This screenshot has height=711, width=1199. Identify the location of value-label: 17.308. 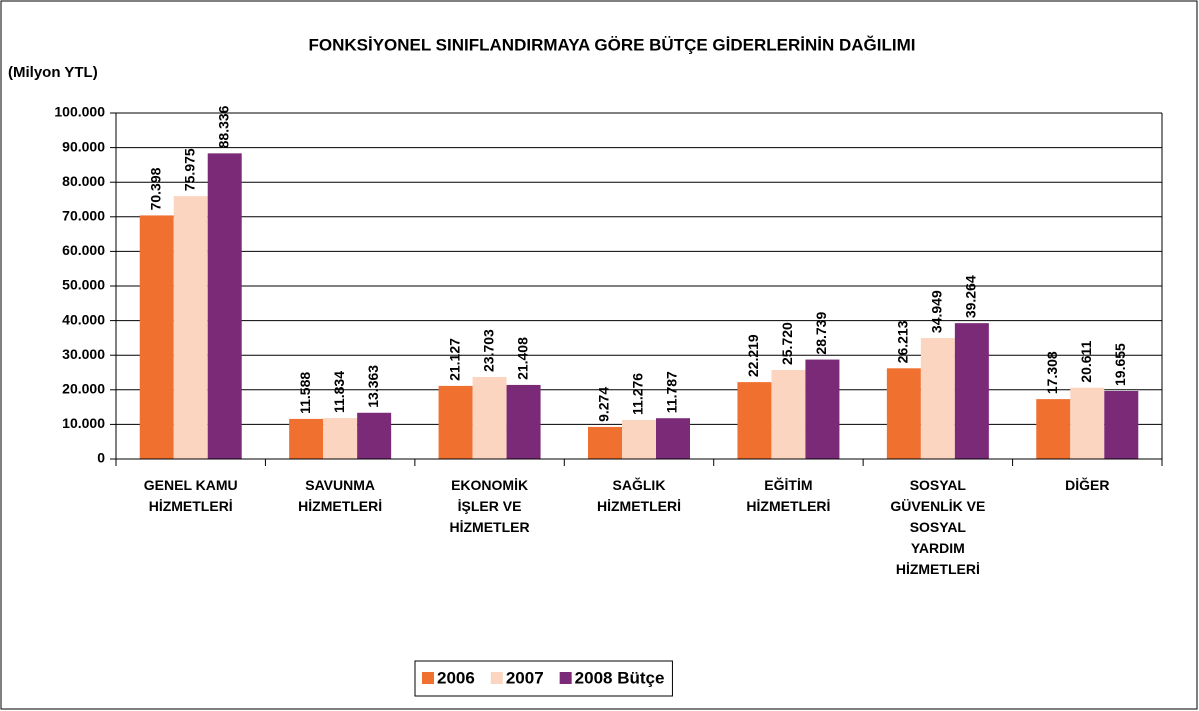
(1052, 372).